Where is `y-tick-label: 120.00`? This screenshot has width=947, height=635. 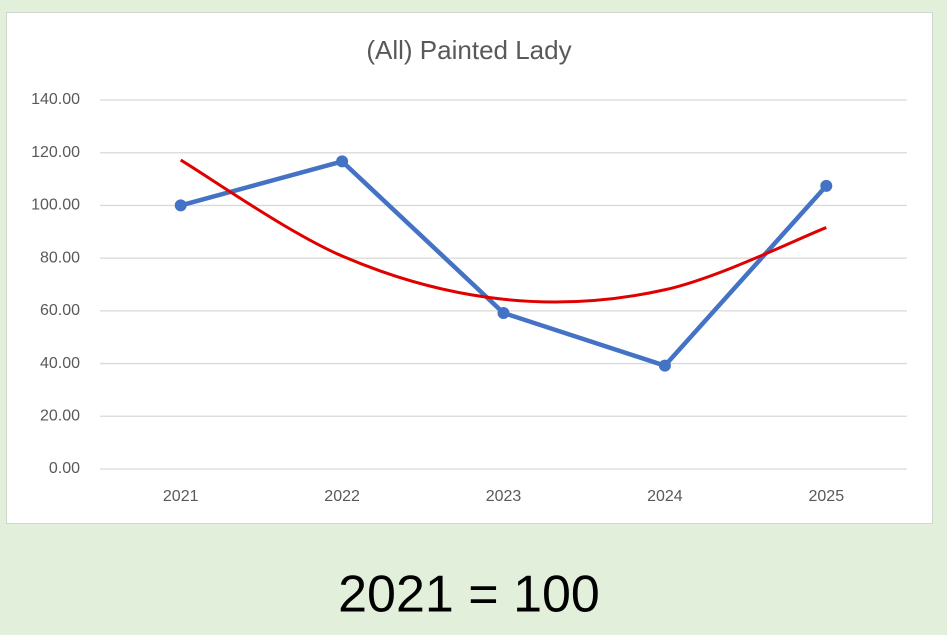 y-tick-label: 120.00 is located at coordinates (55, 152).